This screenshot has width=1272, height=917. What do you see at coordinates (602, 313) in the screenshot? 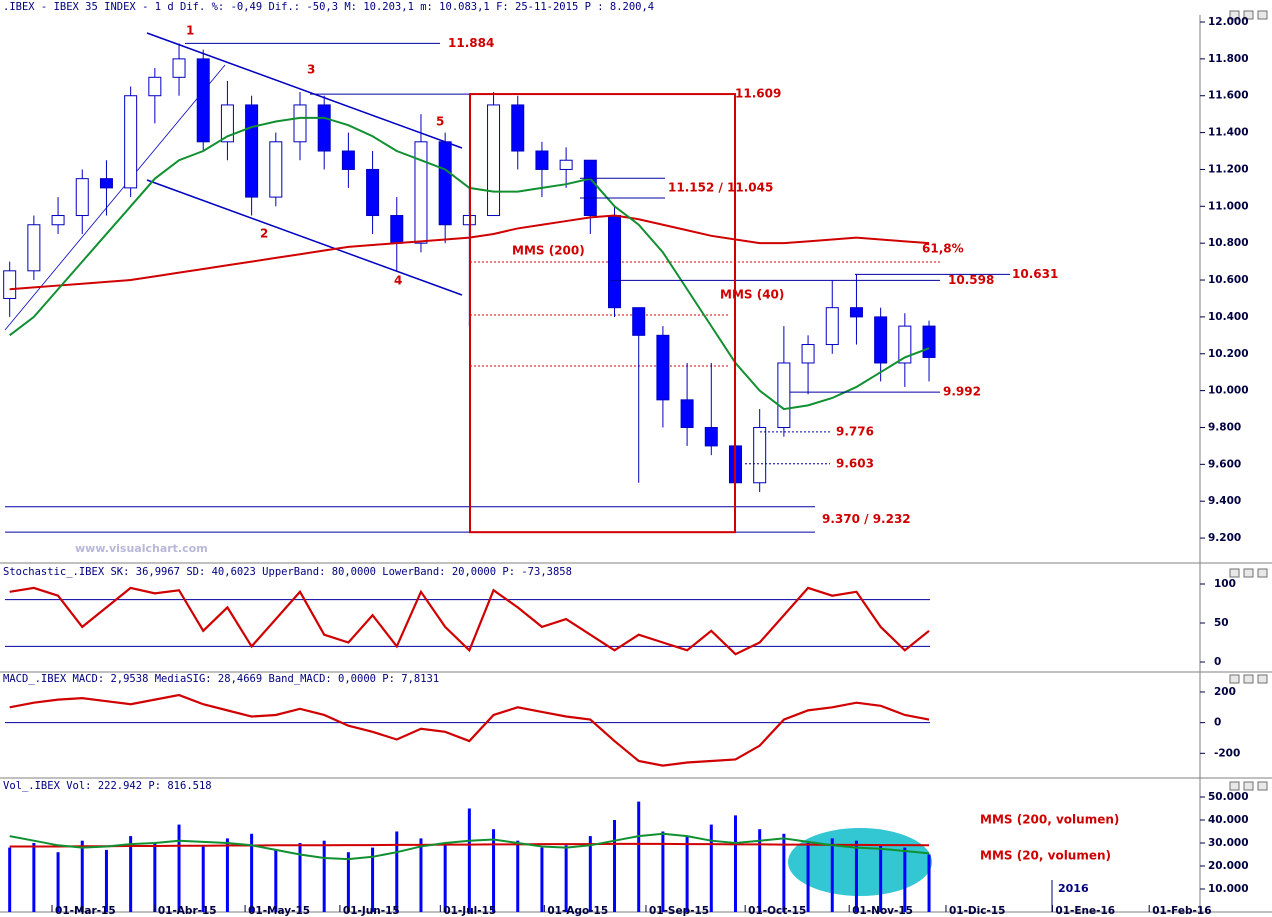
I see `range-box` at bounding box center [602, 313].